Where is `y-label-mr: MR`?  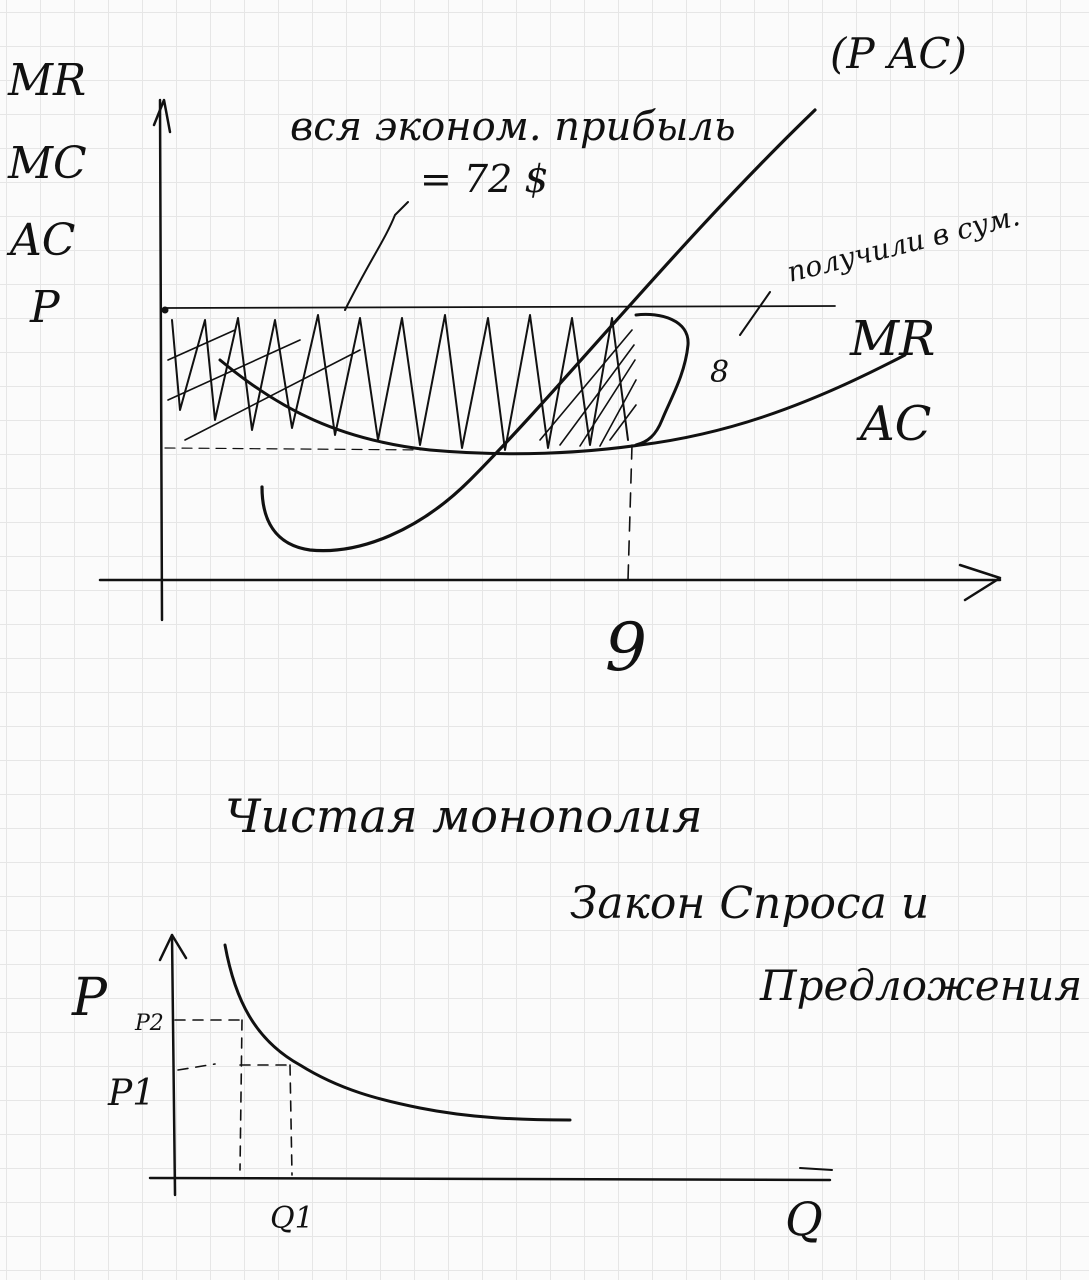
y-label-mr: MR is located at coordinates (46, 80).